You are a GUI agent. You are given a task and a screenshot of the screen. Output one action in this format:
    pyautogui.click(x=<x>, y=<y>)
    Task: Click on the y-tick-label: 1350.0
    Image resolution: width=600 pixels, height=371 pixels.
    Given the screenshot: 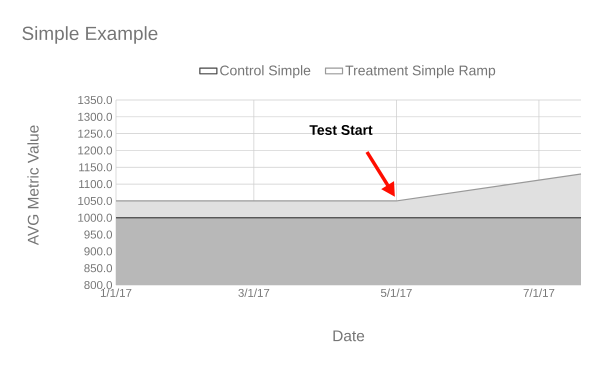 What is the action you would take?
    pyautogui.click(x=95, y=100)
    